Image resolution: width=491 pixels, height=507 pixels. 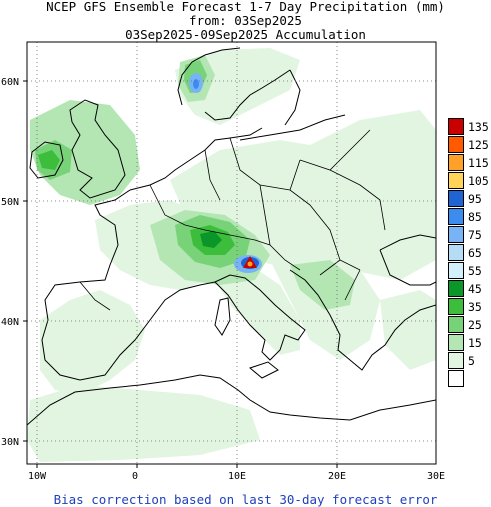 I want to click on color-legend: 135 125 115 105 95 85 75 65 55 45 35 25 15 5, so click(x=469, y=253).